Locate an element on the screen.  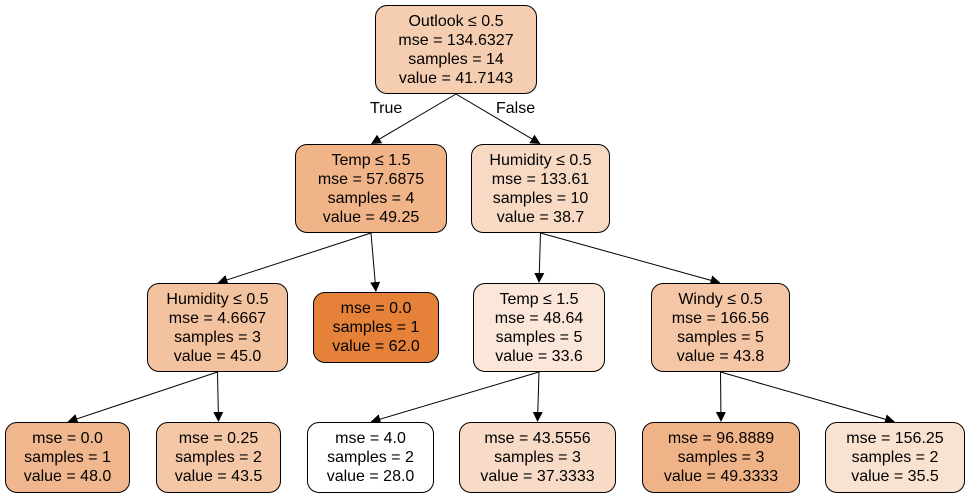
tree-node-n3: mse = 0.0 samples = 1 value = 48.0 is located at coordinates (67, 457).